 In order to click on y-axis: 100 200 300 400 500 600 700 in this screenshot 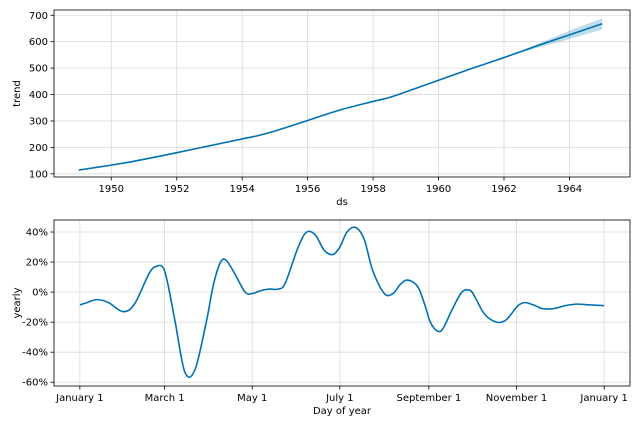, I will do `click(41, 95)`.